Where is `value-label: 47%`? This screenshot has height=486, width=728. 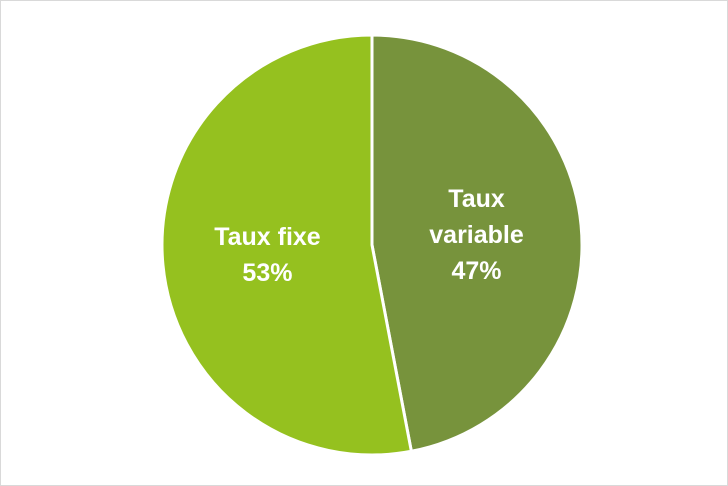 value-label: 47% is located at coordinates (476, 271).